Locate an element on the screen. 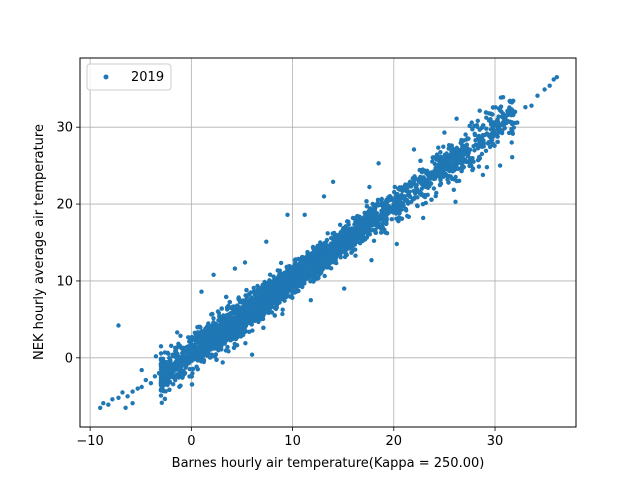  legend-box is located at coordinates (129, 77).